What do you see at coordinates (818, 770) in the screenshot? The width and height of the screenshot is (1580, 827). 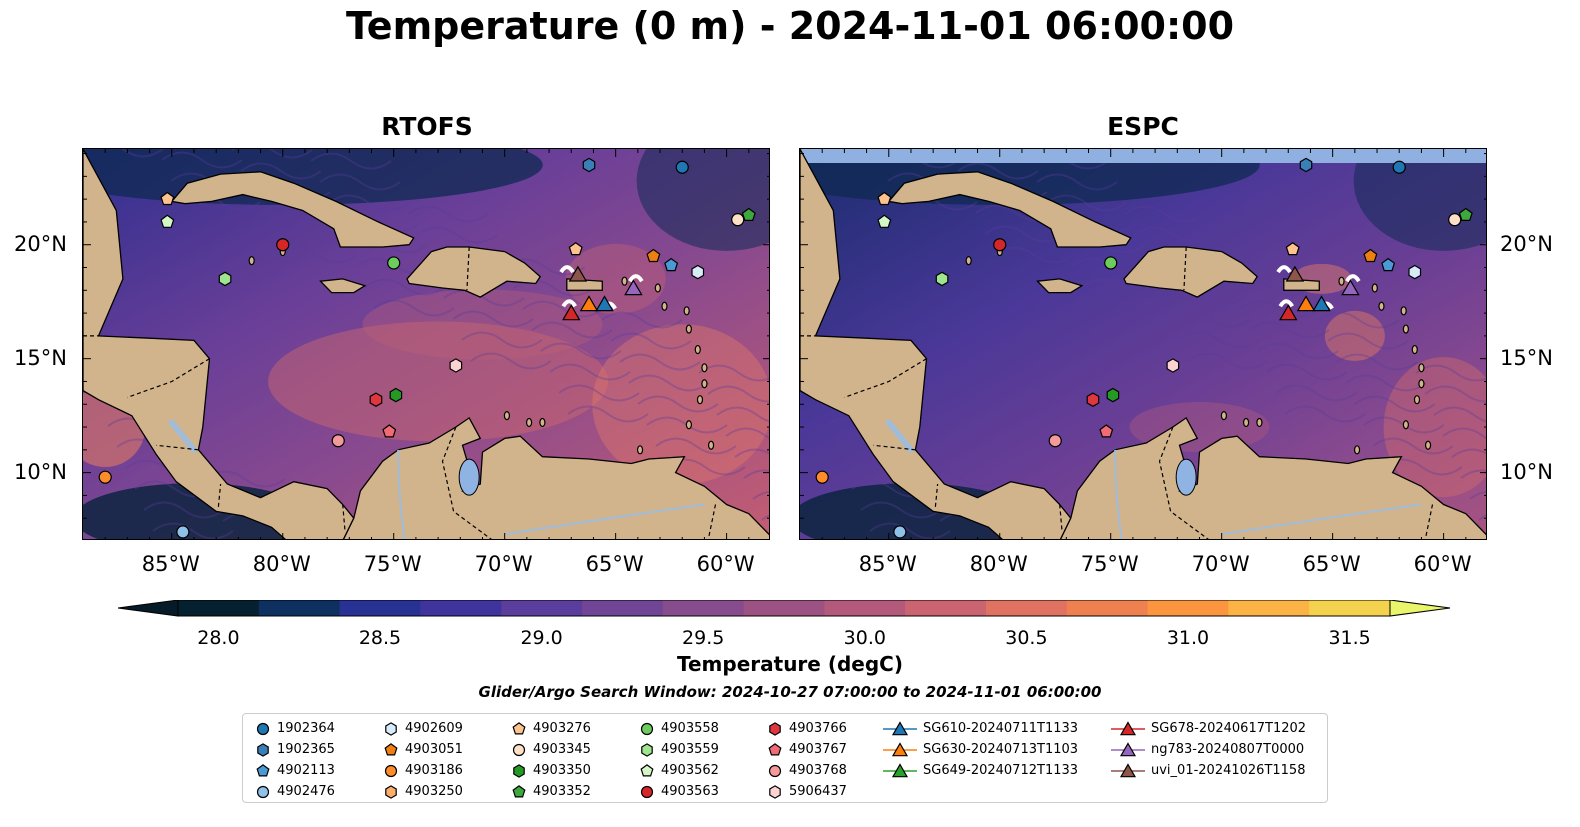 I see `legend-label: 4903768` at bounding box center [818, 770].